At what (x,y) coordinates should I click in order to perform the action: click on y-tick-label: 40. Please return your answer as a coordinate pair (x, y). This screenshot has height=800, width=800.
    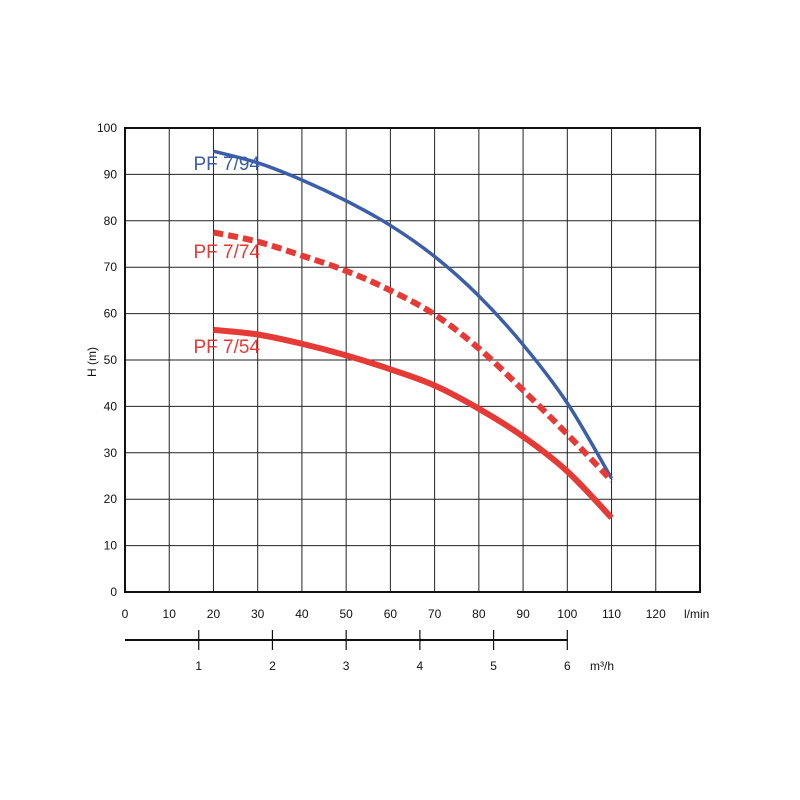
    Looking at the image, I should click on (111, 406).